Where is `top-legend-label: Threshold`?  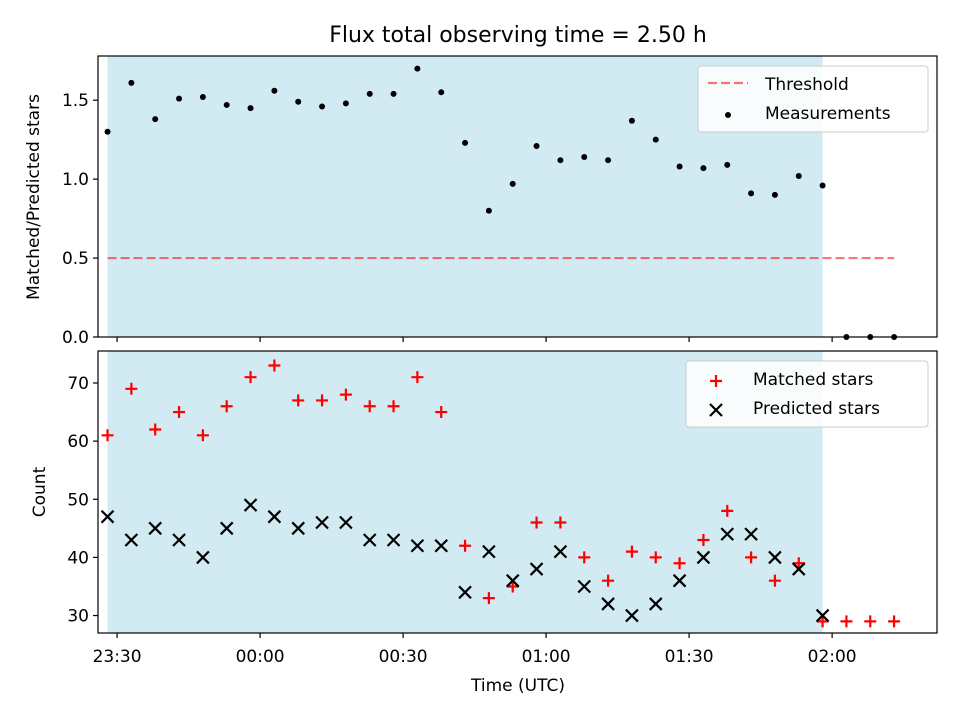 top-legend-label: Threshold is located at coordinates (806, 85).